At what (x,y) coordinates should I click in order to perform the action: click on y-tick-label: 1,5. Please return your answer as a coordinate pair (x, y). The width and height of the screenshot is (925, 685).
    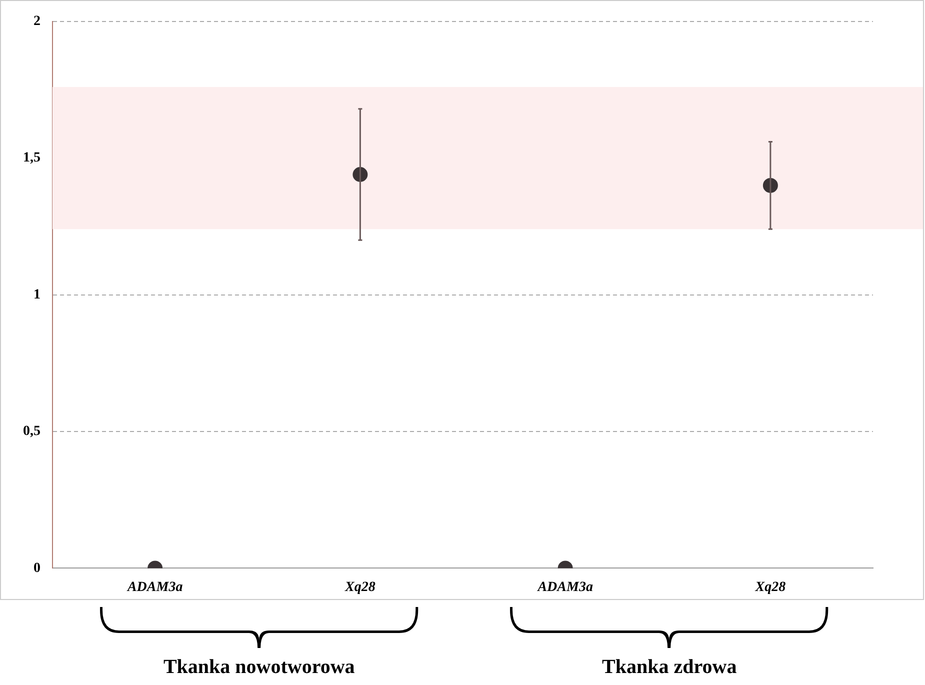
    Looking at the image, I should click on (31, 158).